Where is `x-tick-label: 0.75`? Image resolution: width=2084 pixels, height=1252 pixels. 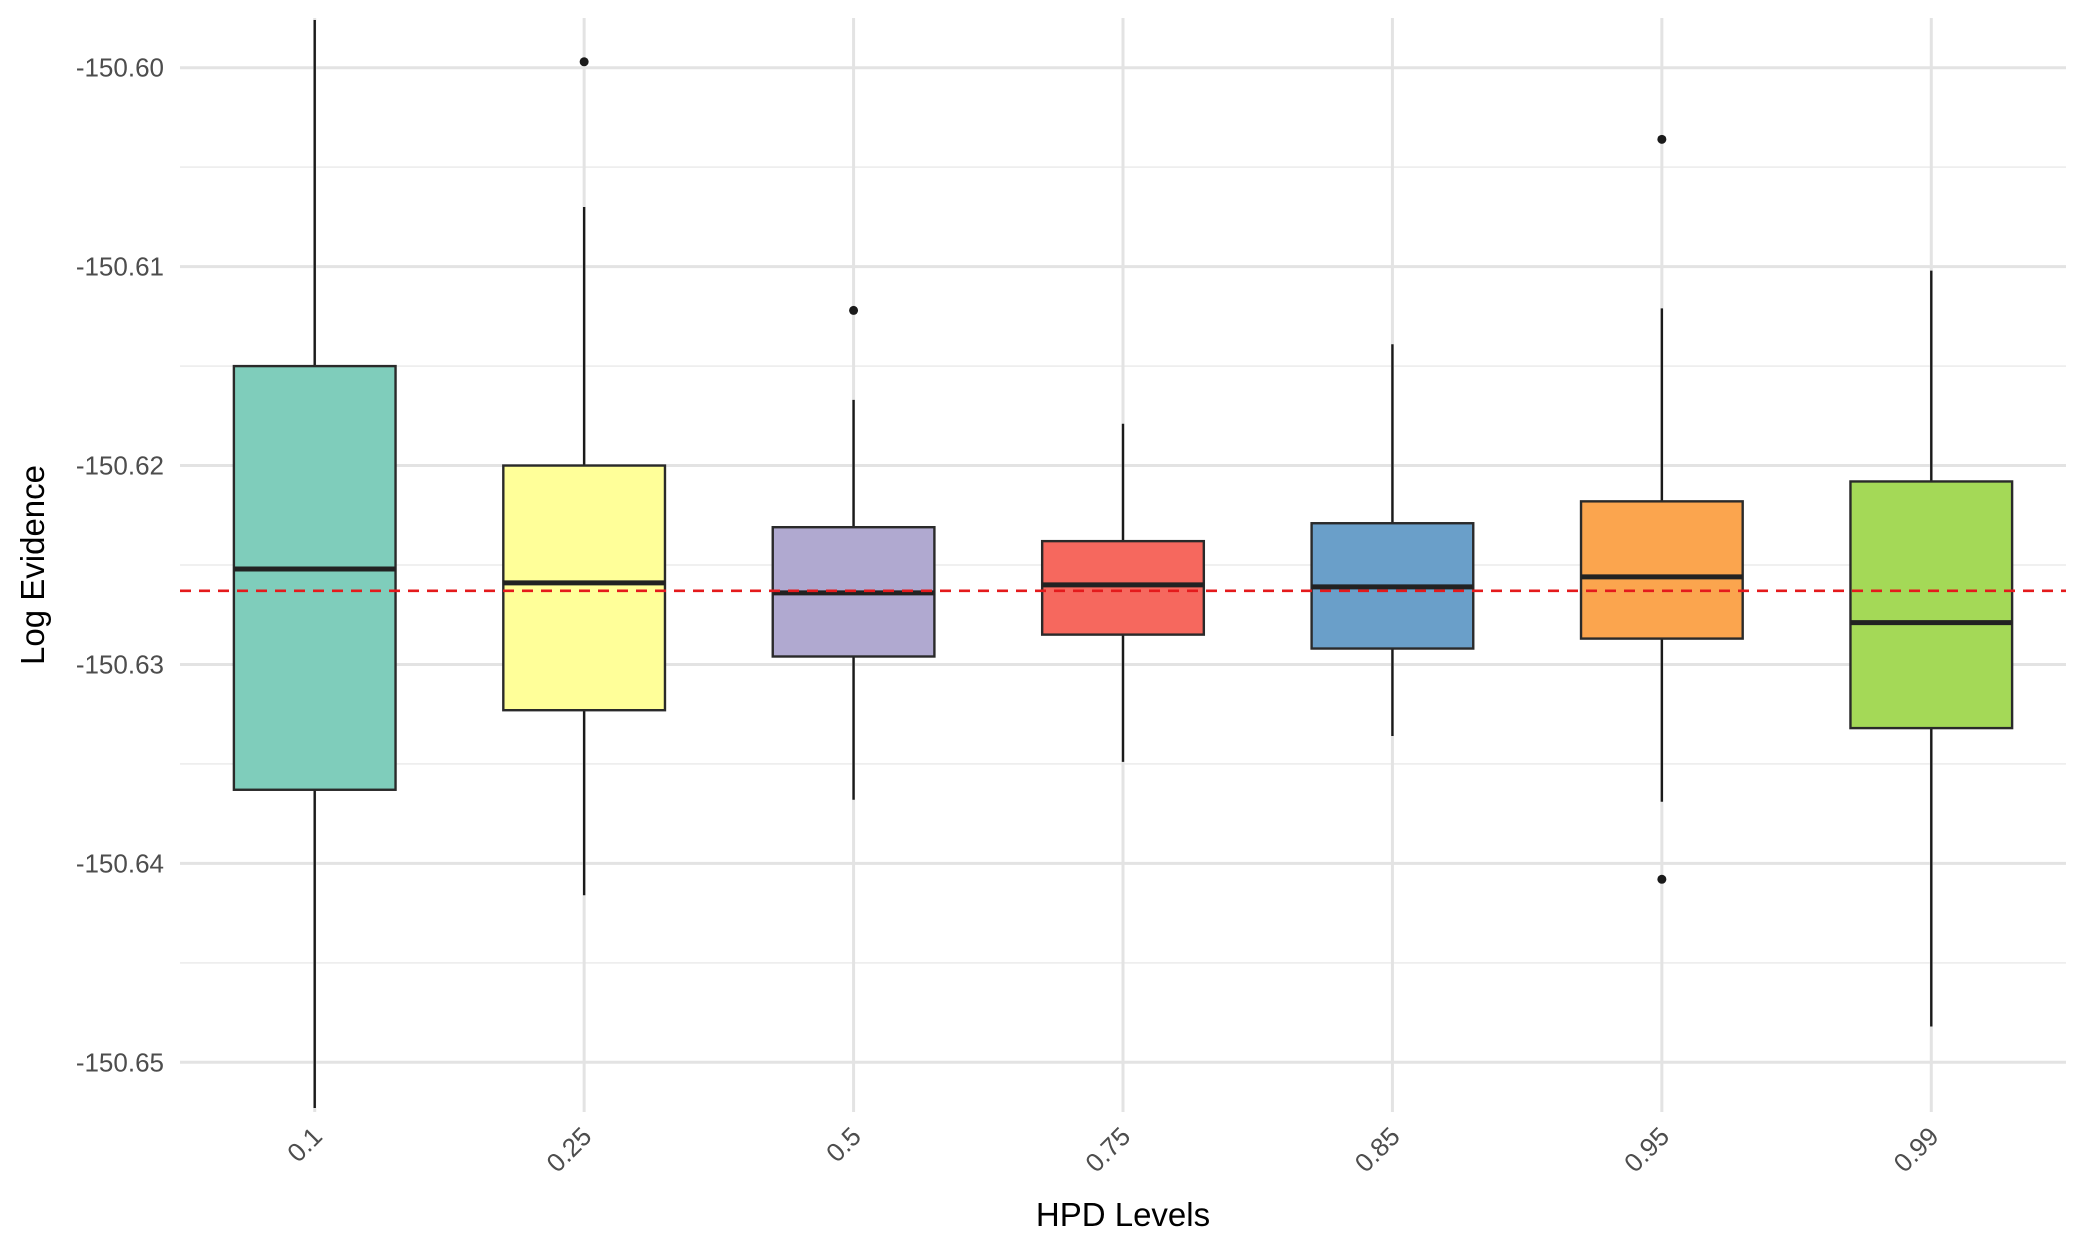
x-tick-label: 0.75 is located at coordinates (1107, 1149).